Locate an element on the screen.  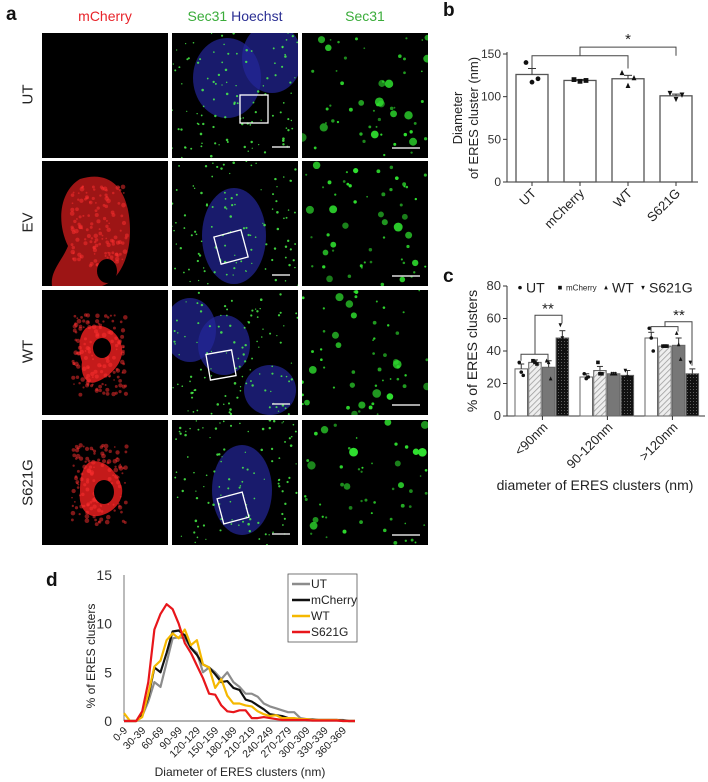
y-tick-label: 40 is located at coordinates (494, 350).